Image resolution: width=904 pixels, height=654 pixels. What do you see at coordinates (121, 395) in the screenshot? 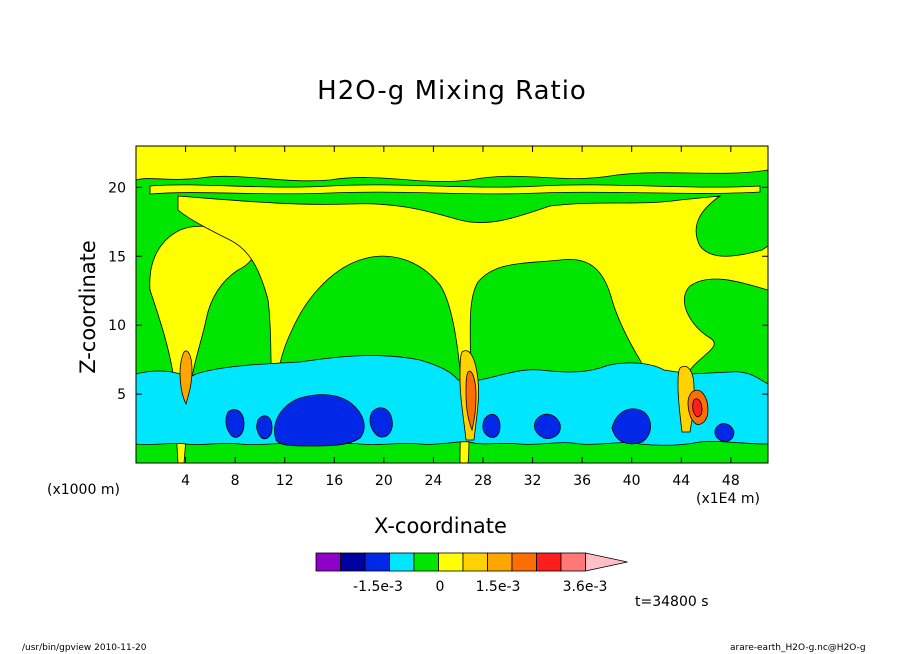
I see `y-tick-label: 5` at bounding box center [121, 395].